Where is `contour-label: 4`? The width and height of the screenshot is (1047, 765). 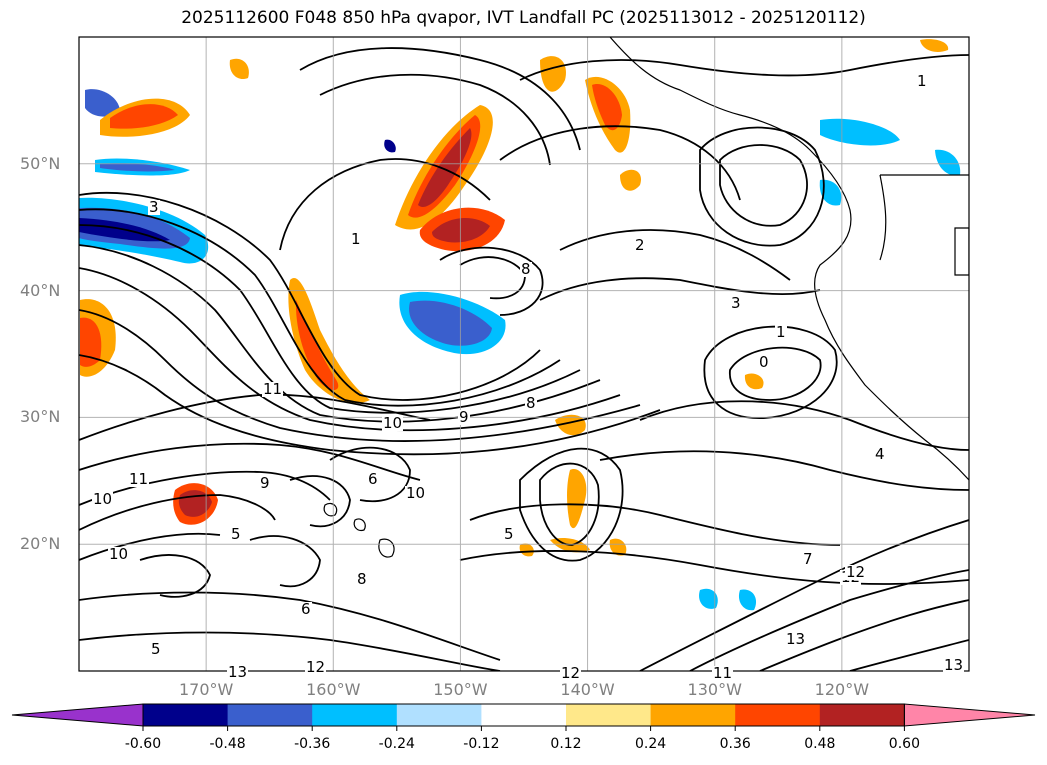
contour-label: 4 is located at coordinates (880, 454).